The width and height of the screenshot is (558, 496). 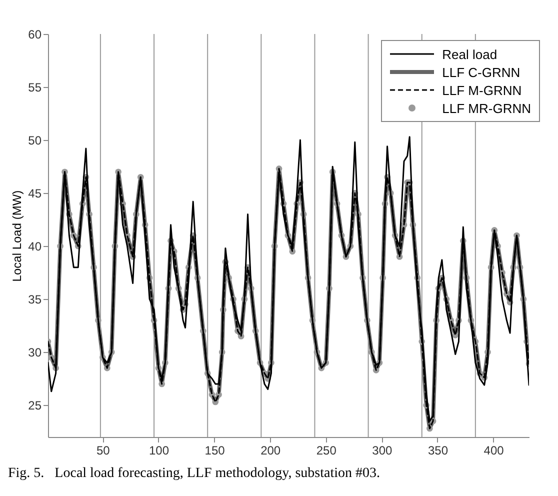 What do you see at coordinates (481, 72) in the screenshot?
I see `legend-label: LLF C-GRNN` at bounding box center [481, 72].